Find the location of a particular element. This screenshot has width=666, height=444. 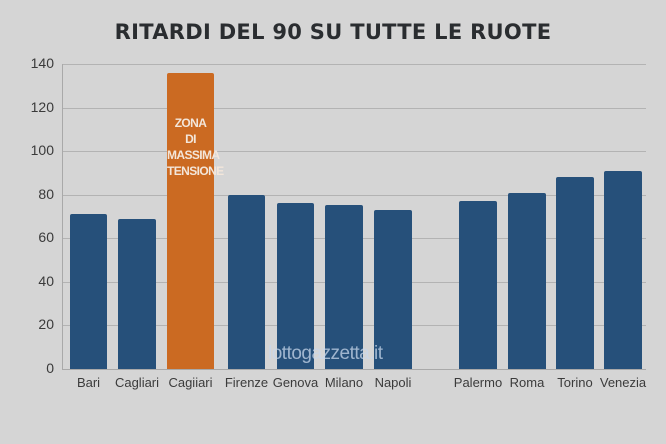

bar-palermo is located at coordinates (478, 285).